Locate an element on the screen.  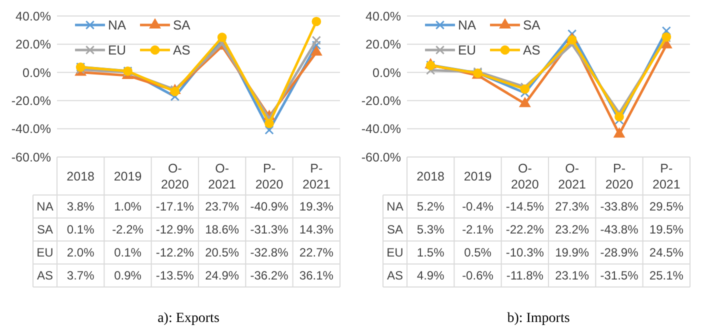
data-label: 1.5% is located at coordinates (430, 253).